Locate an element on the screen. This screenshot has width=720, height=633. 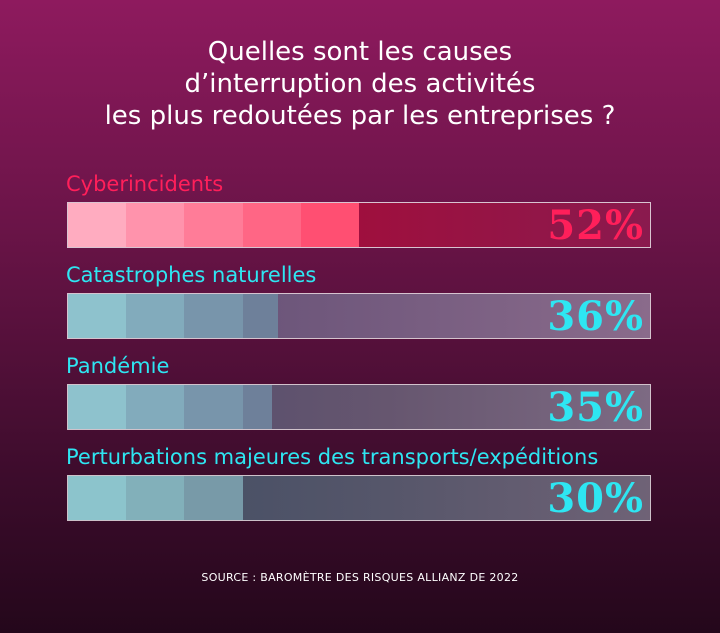
title-line-2: d’interruption des activités is located at coordinates (360, 84).